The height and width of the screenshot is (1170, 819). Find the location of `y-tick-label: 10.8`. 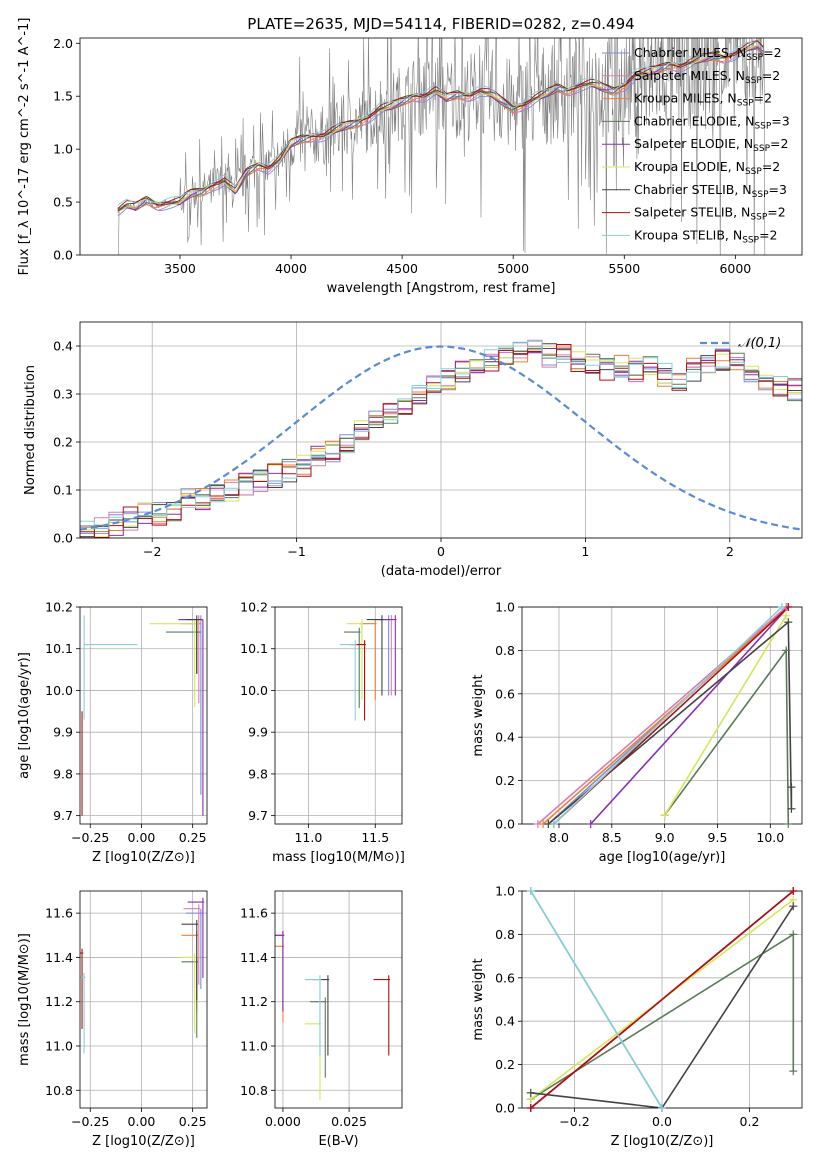

y-tick-label: 10.8 is located at coordinates (59, 1090).